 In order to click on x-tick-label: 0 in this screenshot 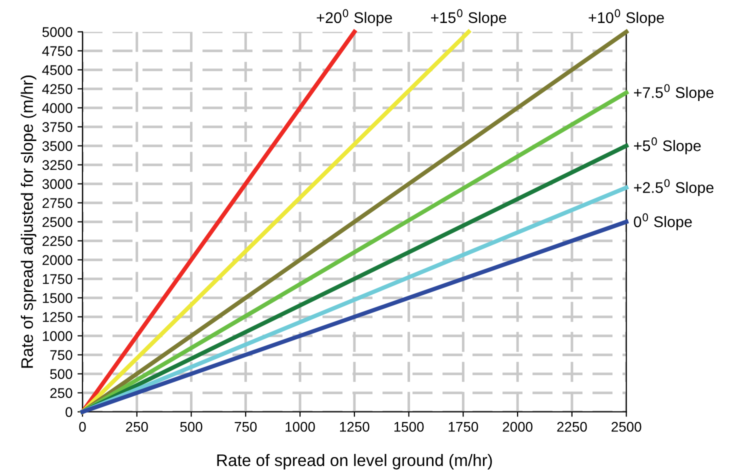, I will do `click(82, 427)`.